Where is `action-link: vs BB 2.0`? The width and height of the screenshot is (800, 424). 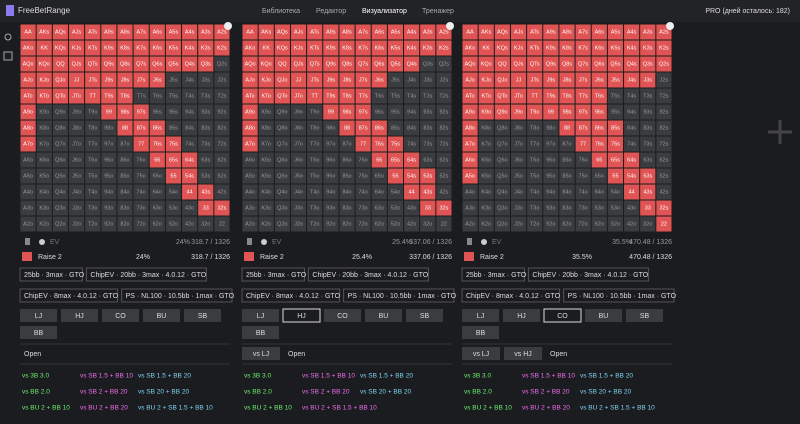 action-link: vs BB 2.0 is located at coordinates (478, 392).